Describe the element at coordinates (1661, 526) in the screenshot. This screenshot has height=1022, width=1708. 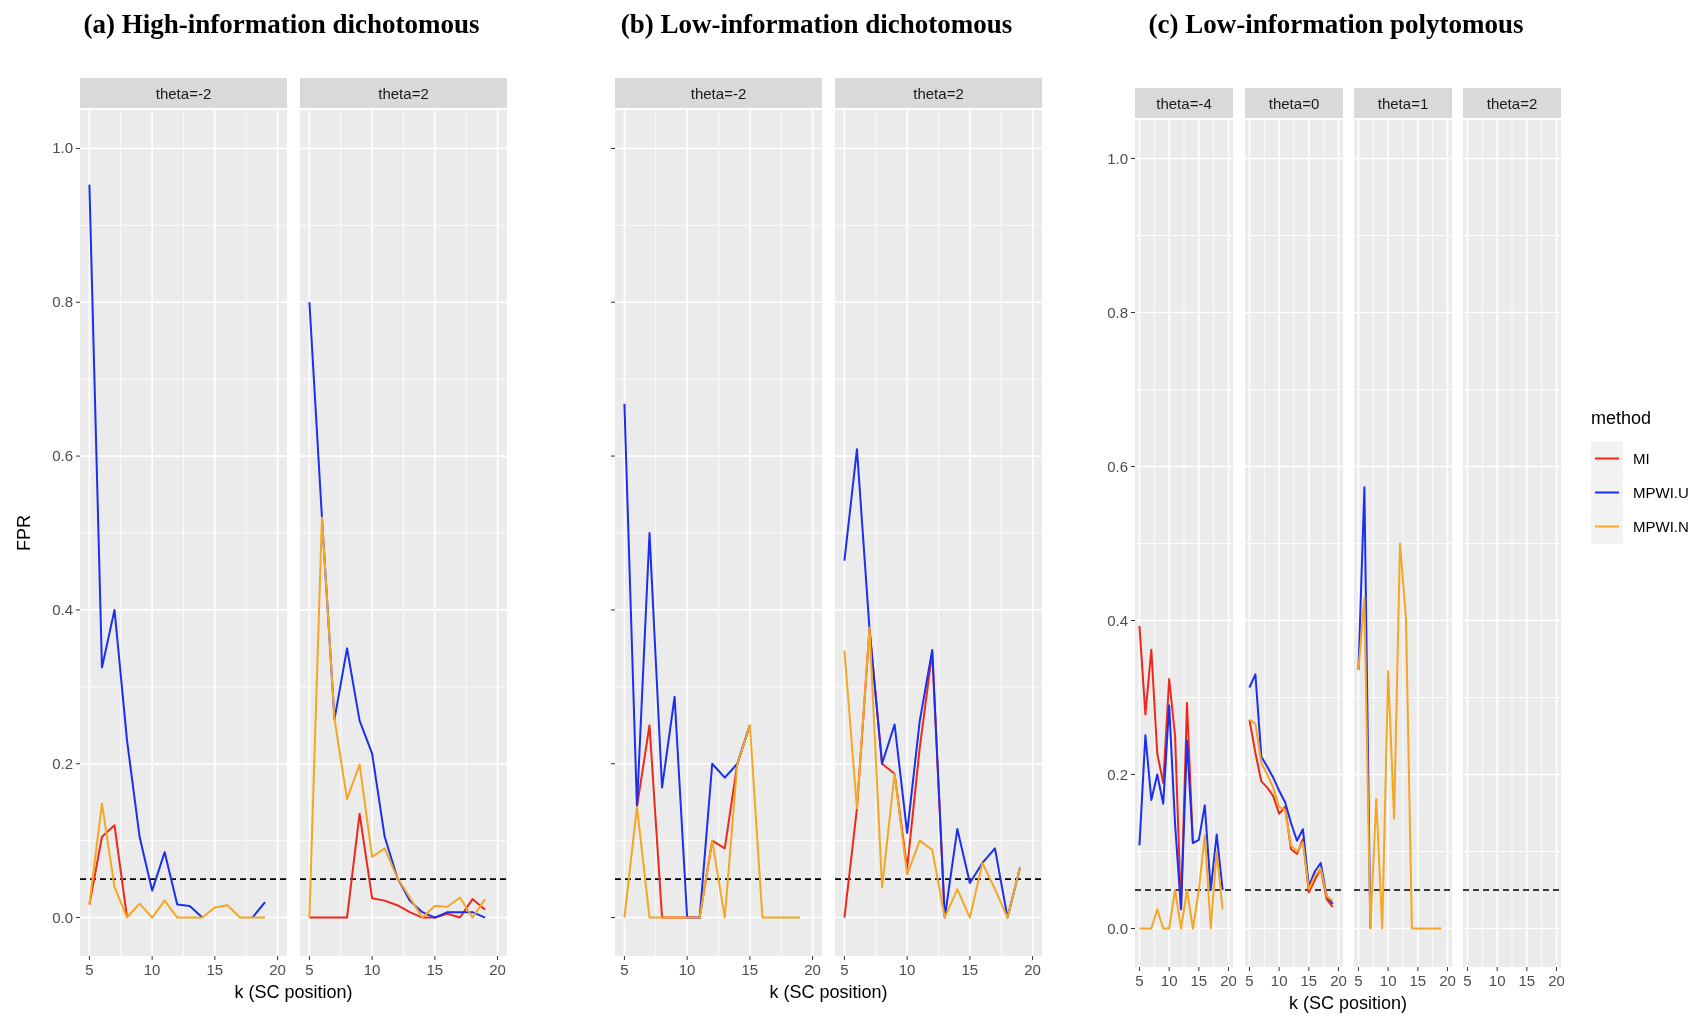
I see `legend-label: MPWI.N` at that location.